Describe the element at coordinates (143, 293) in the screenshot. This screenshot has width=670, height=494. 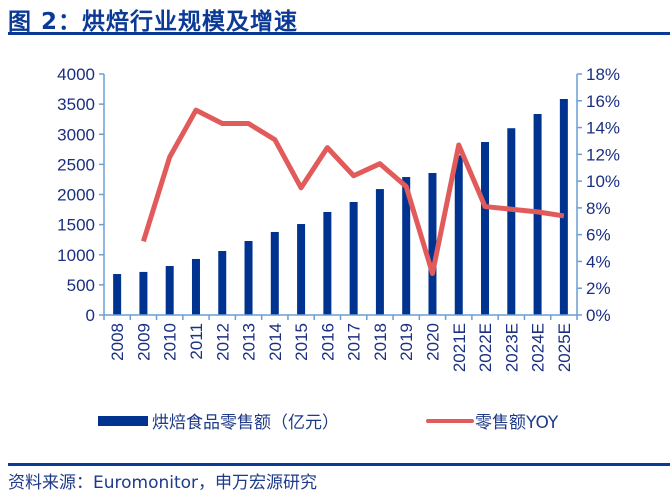
I see `bar-2009` at that location.